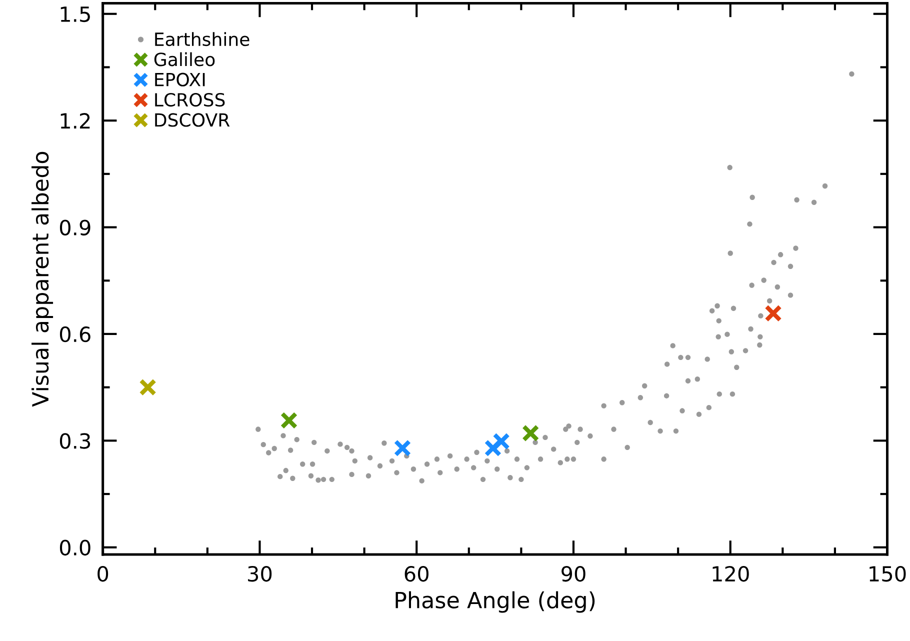 The image size is (910, 641). Describe the element at coordinates (202, 39) in the screenshot. I see `legend-label: Earthshine` at that location.